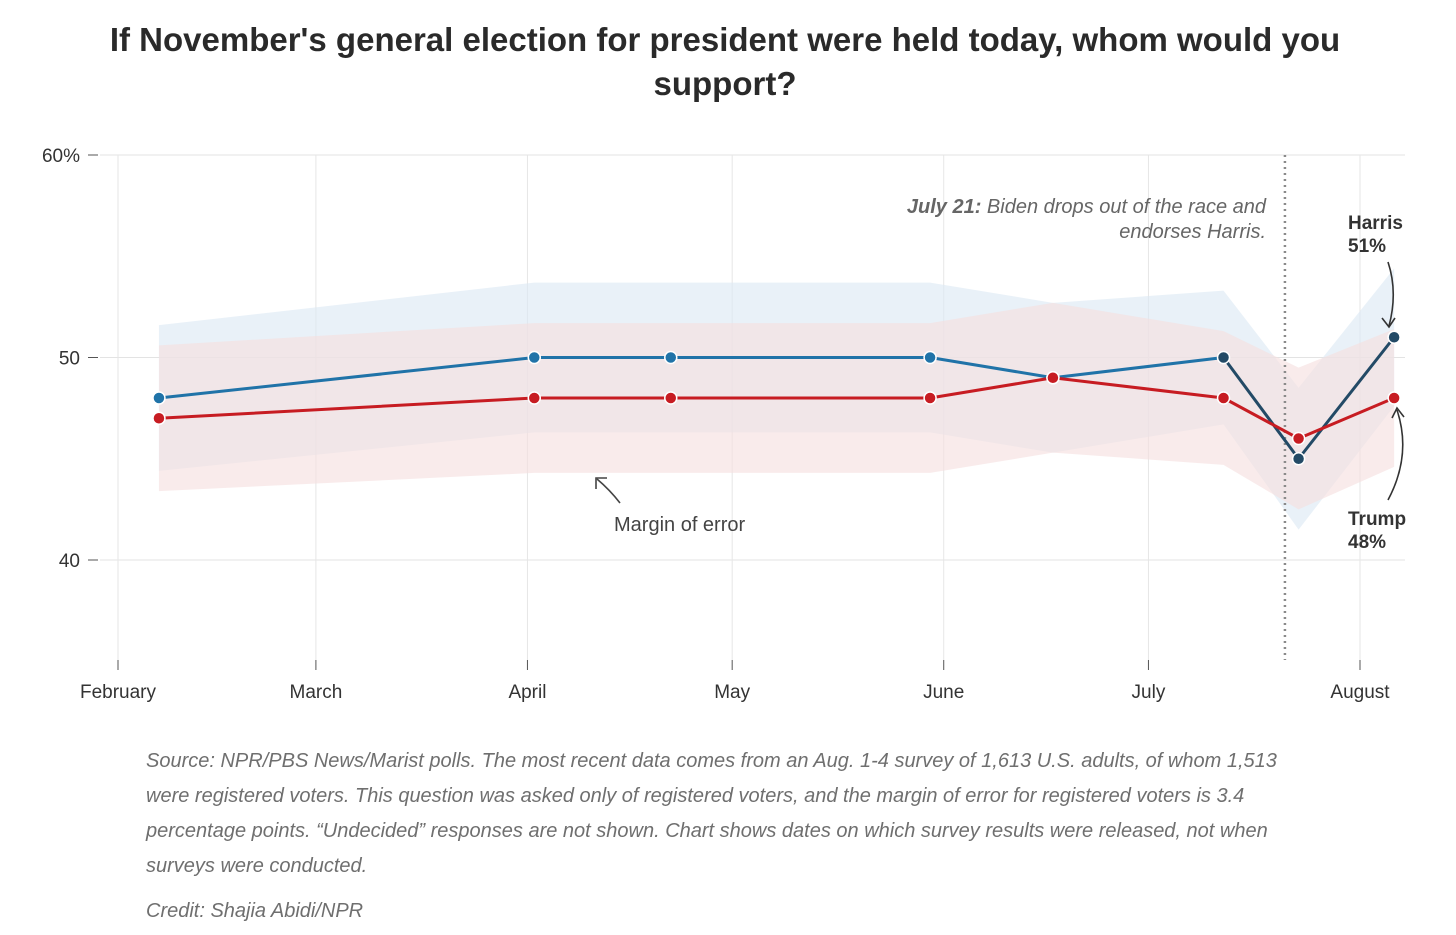  I want to click on end-label-name-gop: Trump, so click(1377, 519).